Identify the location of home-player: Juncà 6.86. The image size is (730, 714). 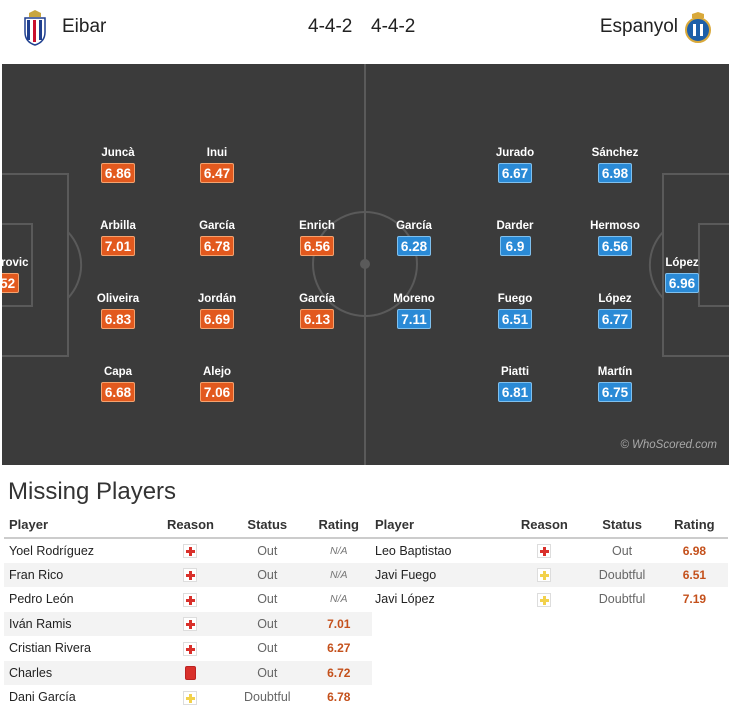
(118, 164).